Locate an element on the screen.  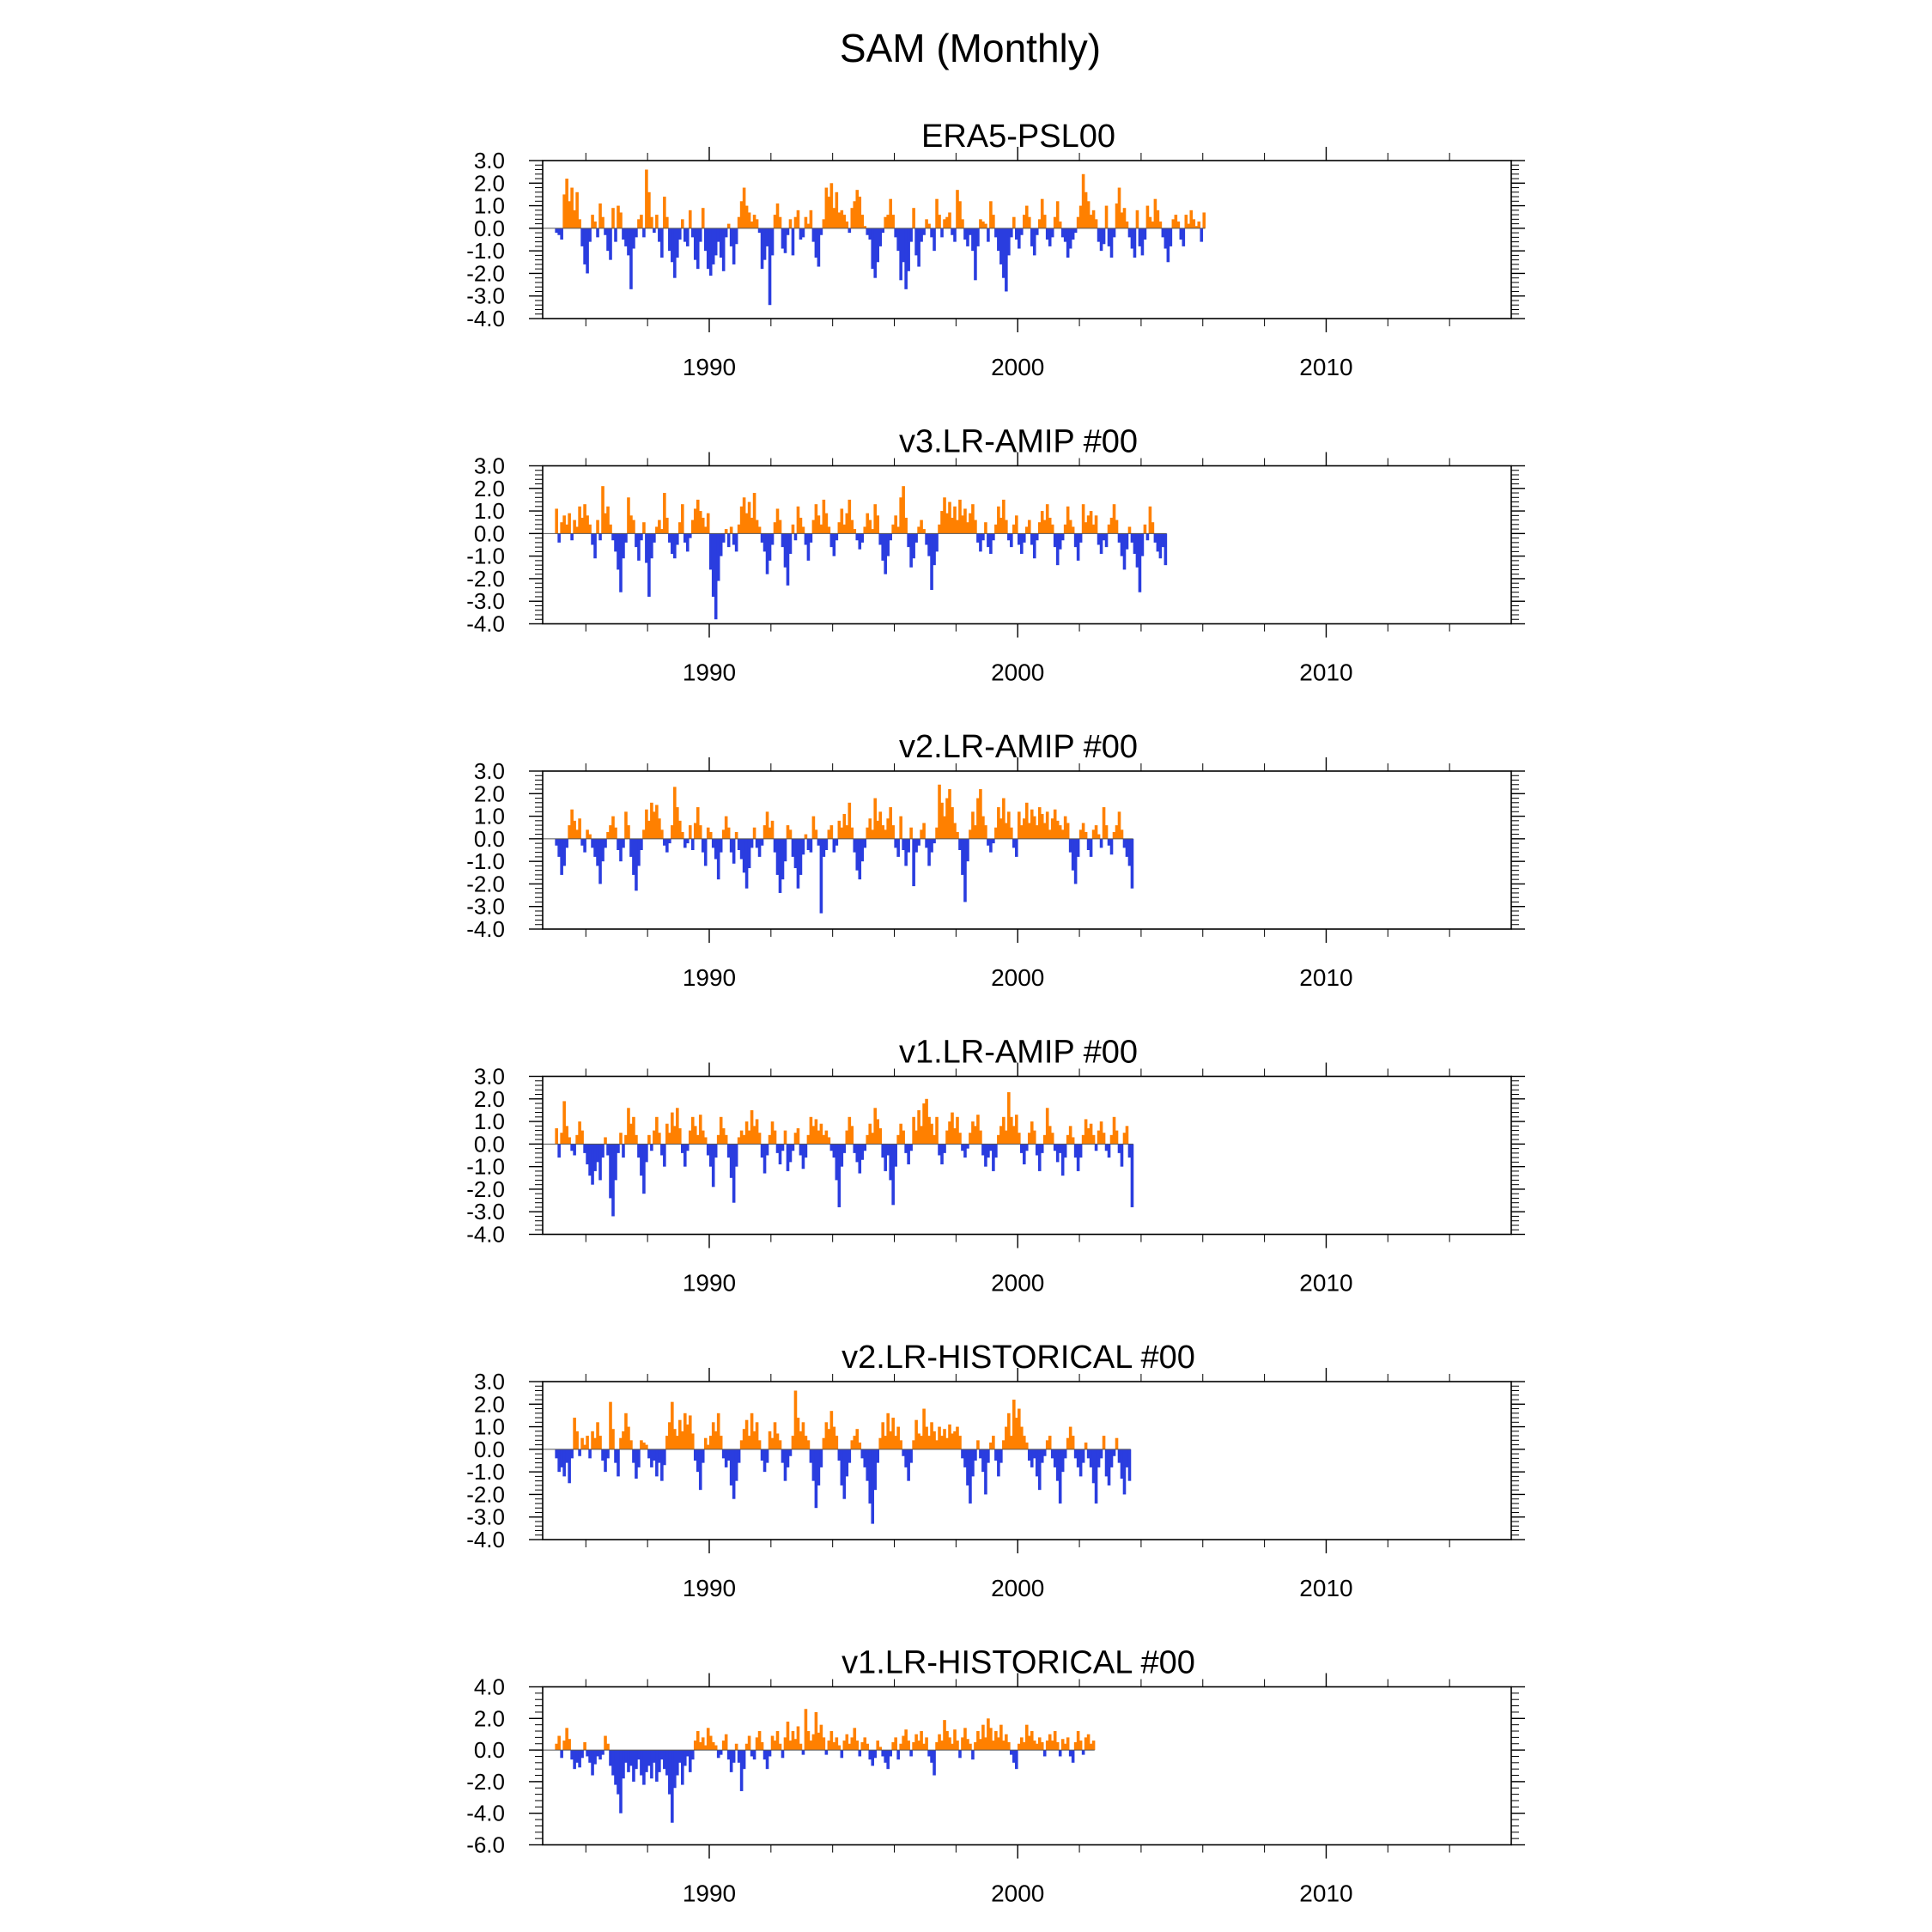
y-tick-label: 1.0 is located at coordinates (490, 206).